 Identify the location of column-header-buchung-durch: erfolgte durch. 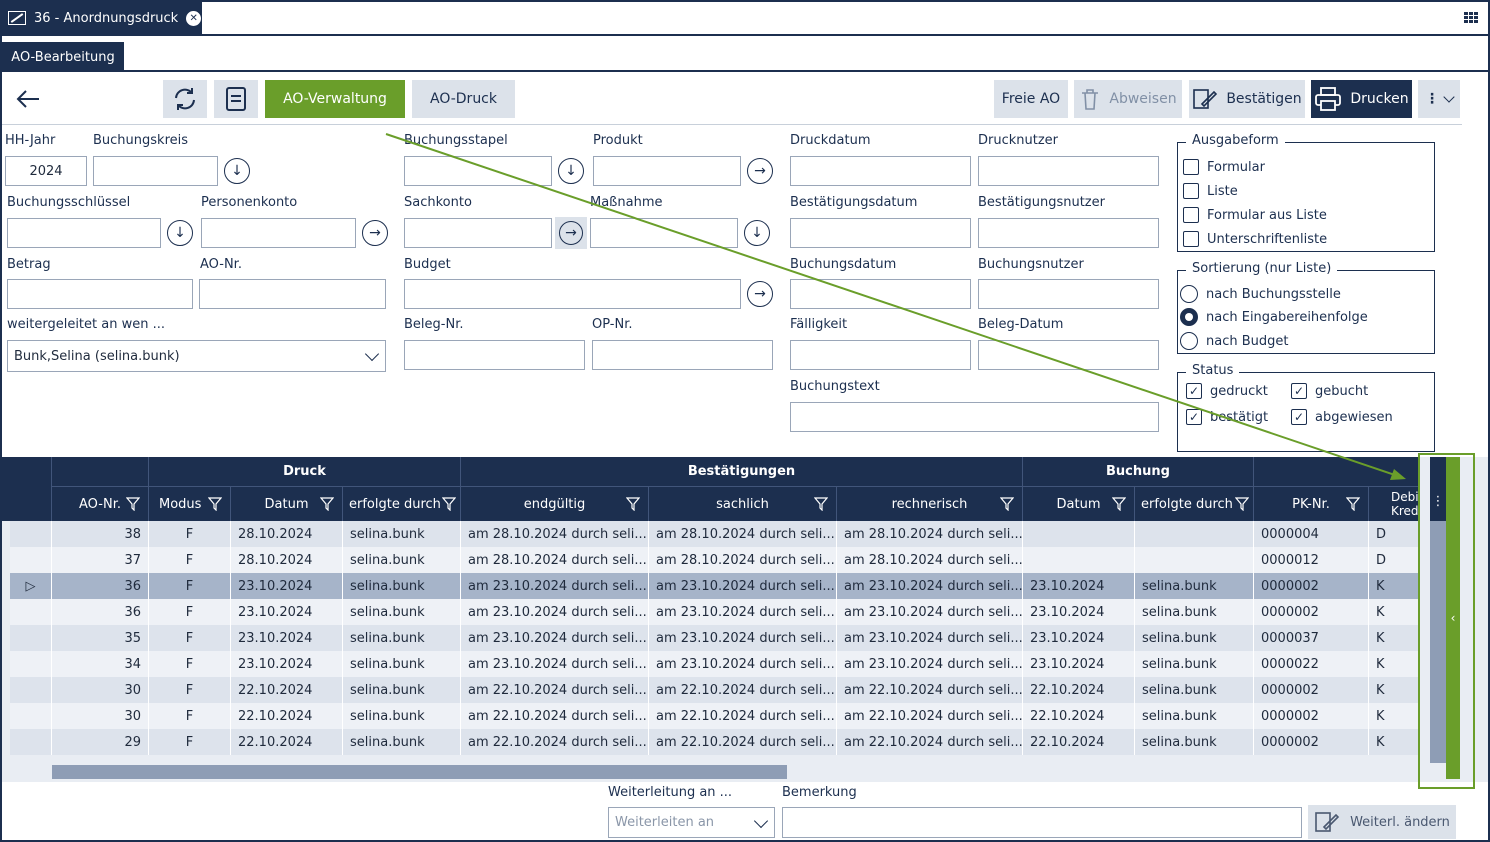
(1194, 504).